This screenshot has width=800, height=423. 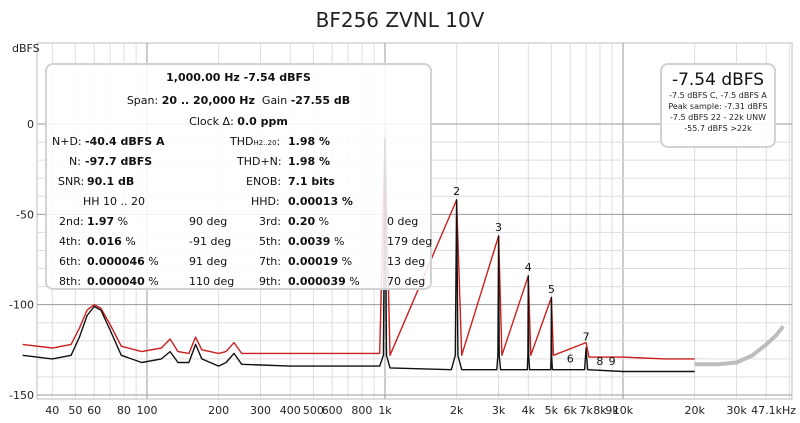 I want to click on level-value: -7.54 dBFS, so click(x=718, y=80).